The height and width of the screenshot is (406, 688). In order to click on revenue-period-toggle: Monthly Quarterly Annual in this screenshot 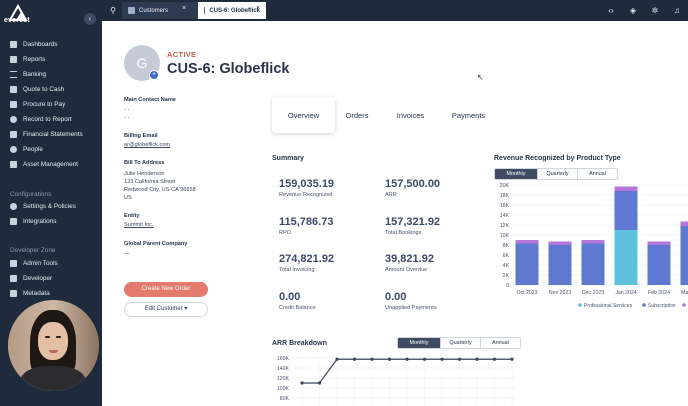, I will do `click(556, 174)`.